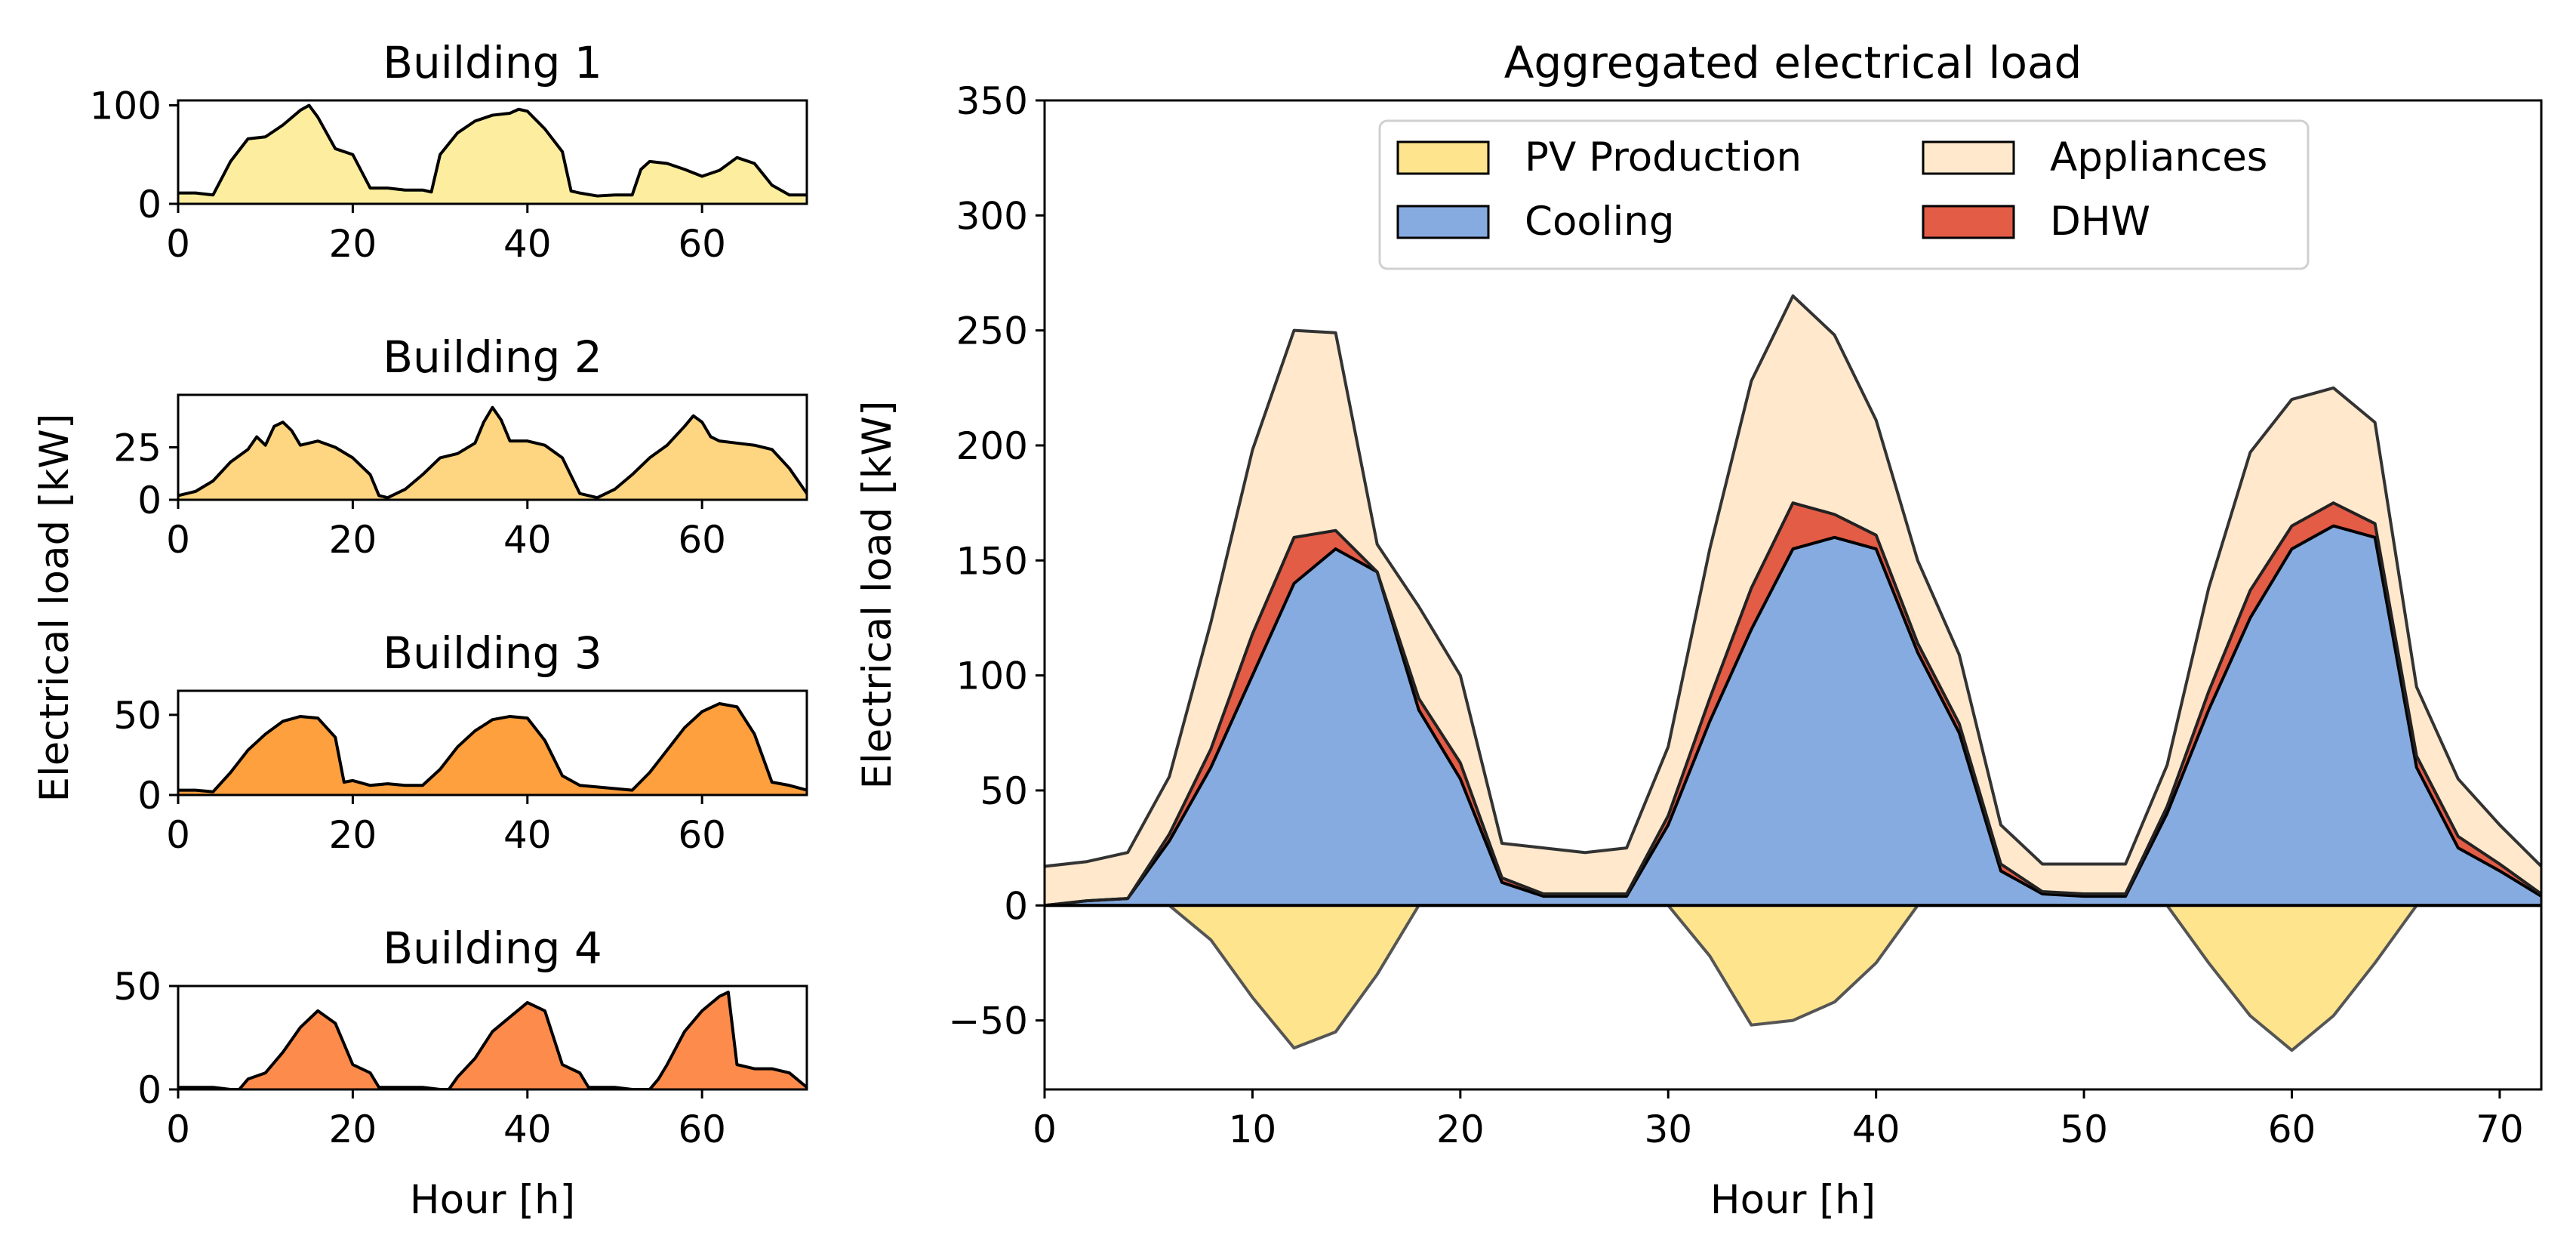  What do you see at coordinates (1460, 1129) in the screenshot?
I see `chart-5-x-tick-label: 20` at bounding box center [1460, 1129].